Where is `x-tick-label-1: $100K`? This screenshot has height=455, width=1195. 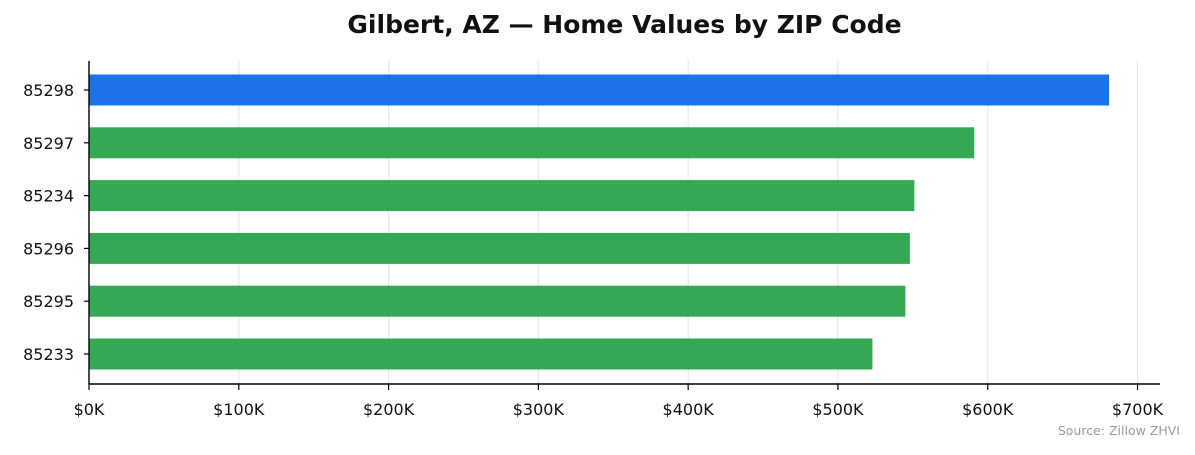
x-tick-label-1: $100K is located at coordinates (239, 409).